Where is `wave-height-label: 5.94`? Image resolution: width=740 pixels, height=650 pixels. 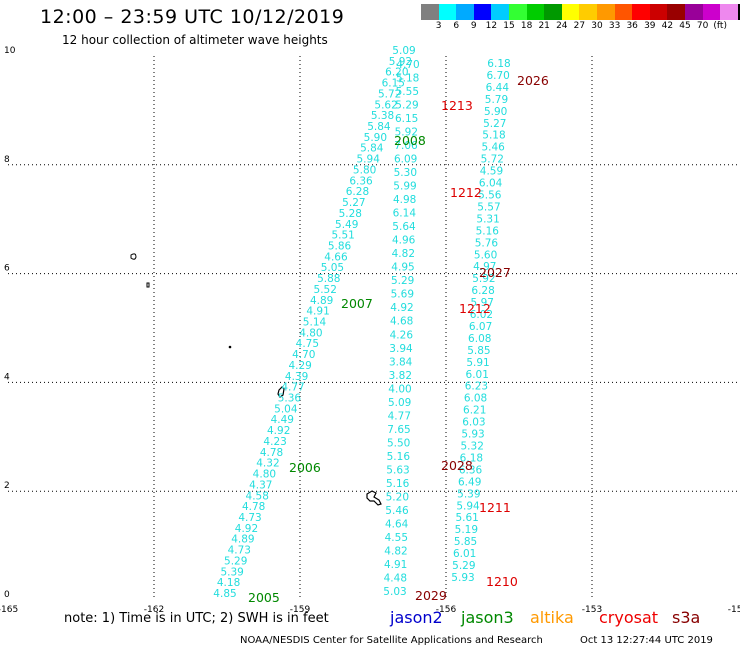
wave-height-label: 5.94 is located at coordinates (369, 160).